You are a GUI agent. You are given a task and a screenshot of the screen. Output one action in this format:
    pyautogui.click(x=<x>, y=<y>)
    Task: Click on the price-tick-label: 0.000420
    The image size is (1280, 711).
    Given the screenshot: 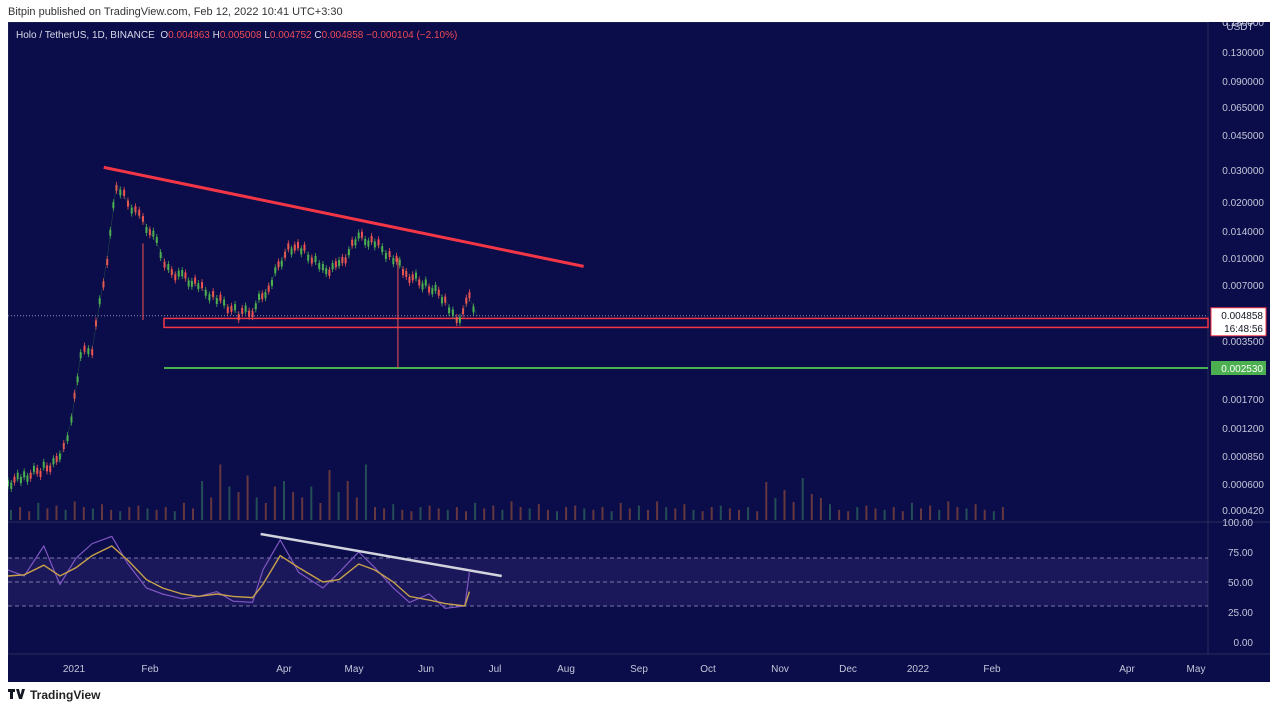 What is the action you would take?
    pyautogui.click(x=1243, y=511)
    